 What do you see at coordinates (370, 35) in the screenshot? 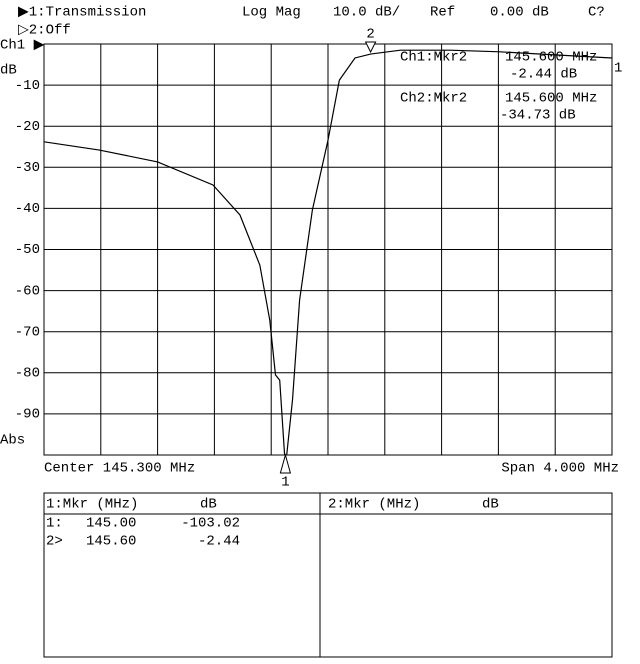
I see `marker-label: 2` at bounding box center [370, 35].